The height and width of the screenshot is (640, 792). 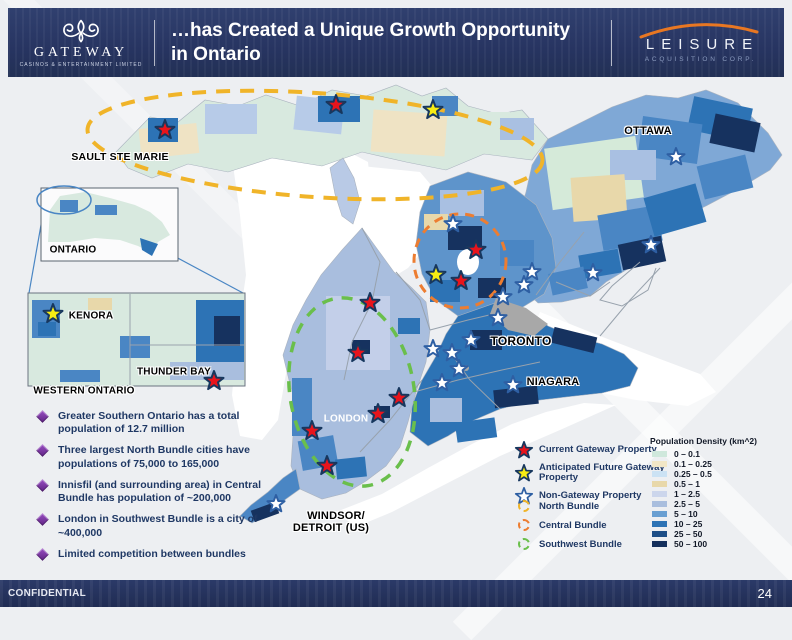 What do you see at coordinates (703, 454) in the screenshot?
I see `density-bin-row: 0 – 0.1` at bounding box center [703, 454].